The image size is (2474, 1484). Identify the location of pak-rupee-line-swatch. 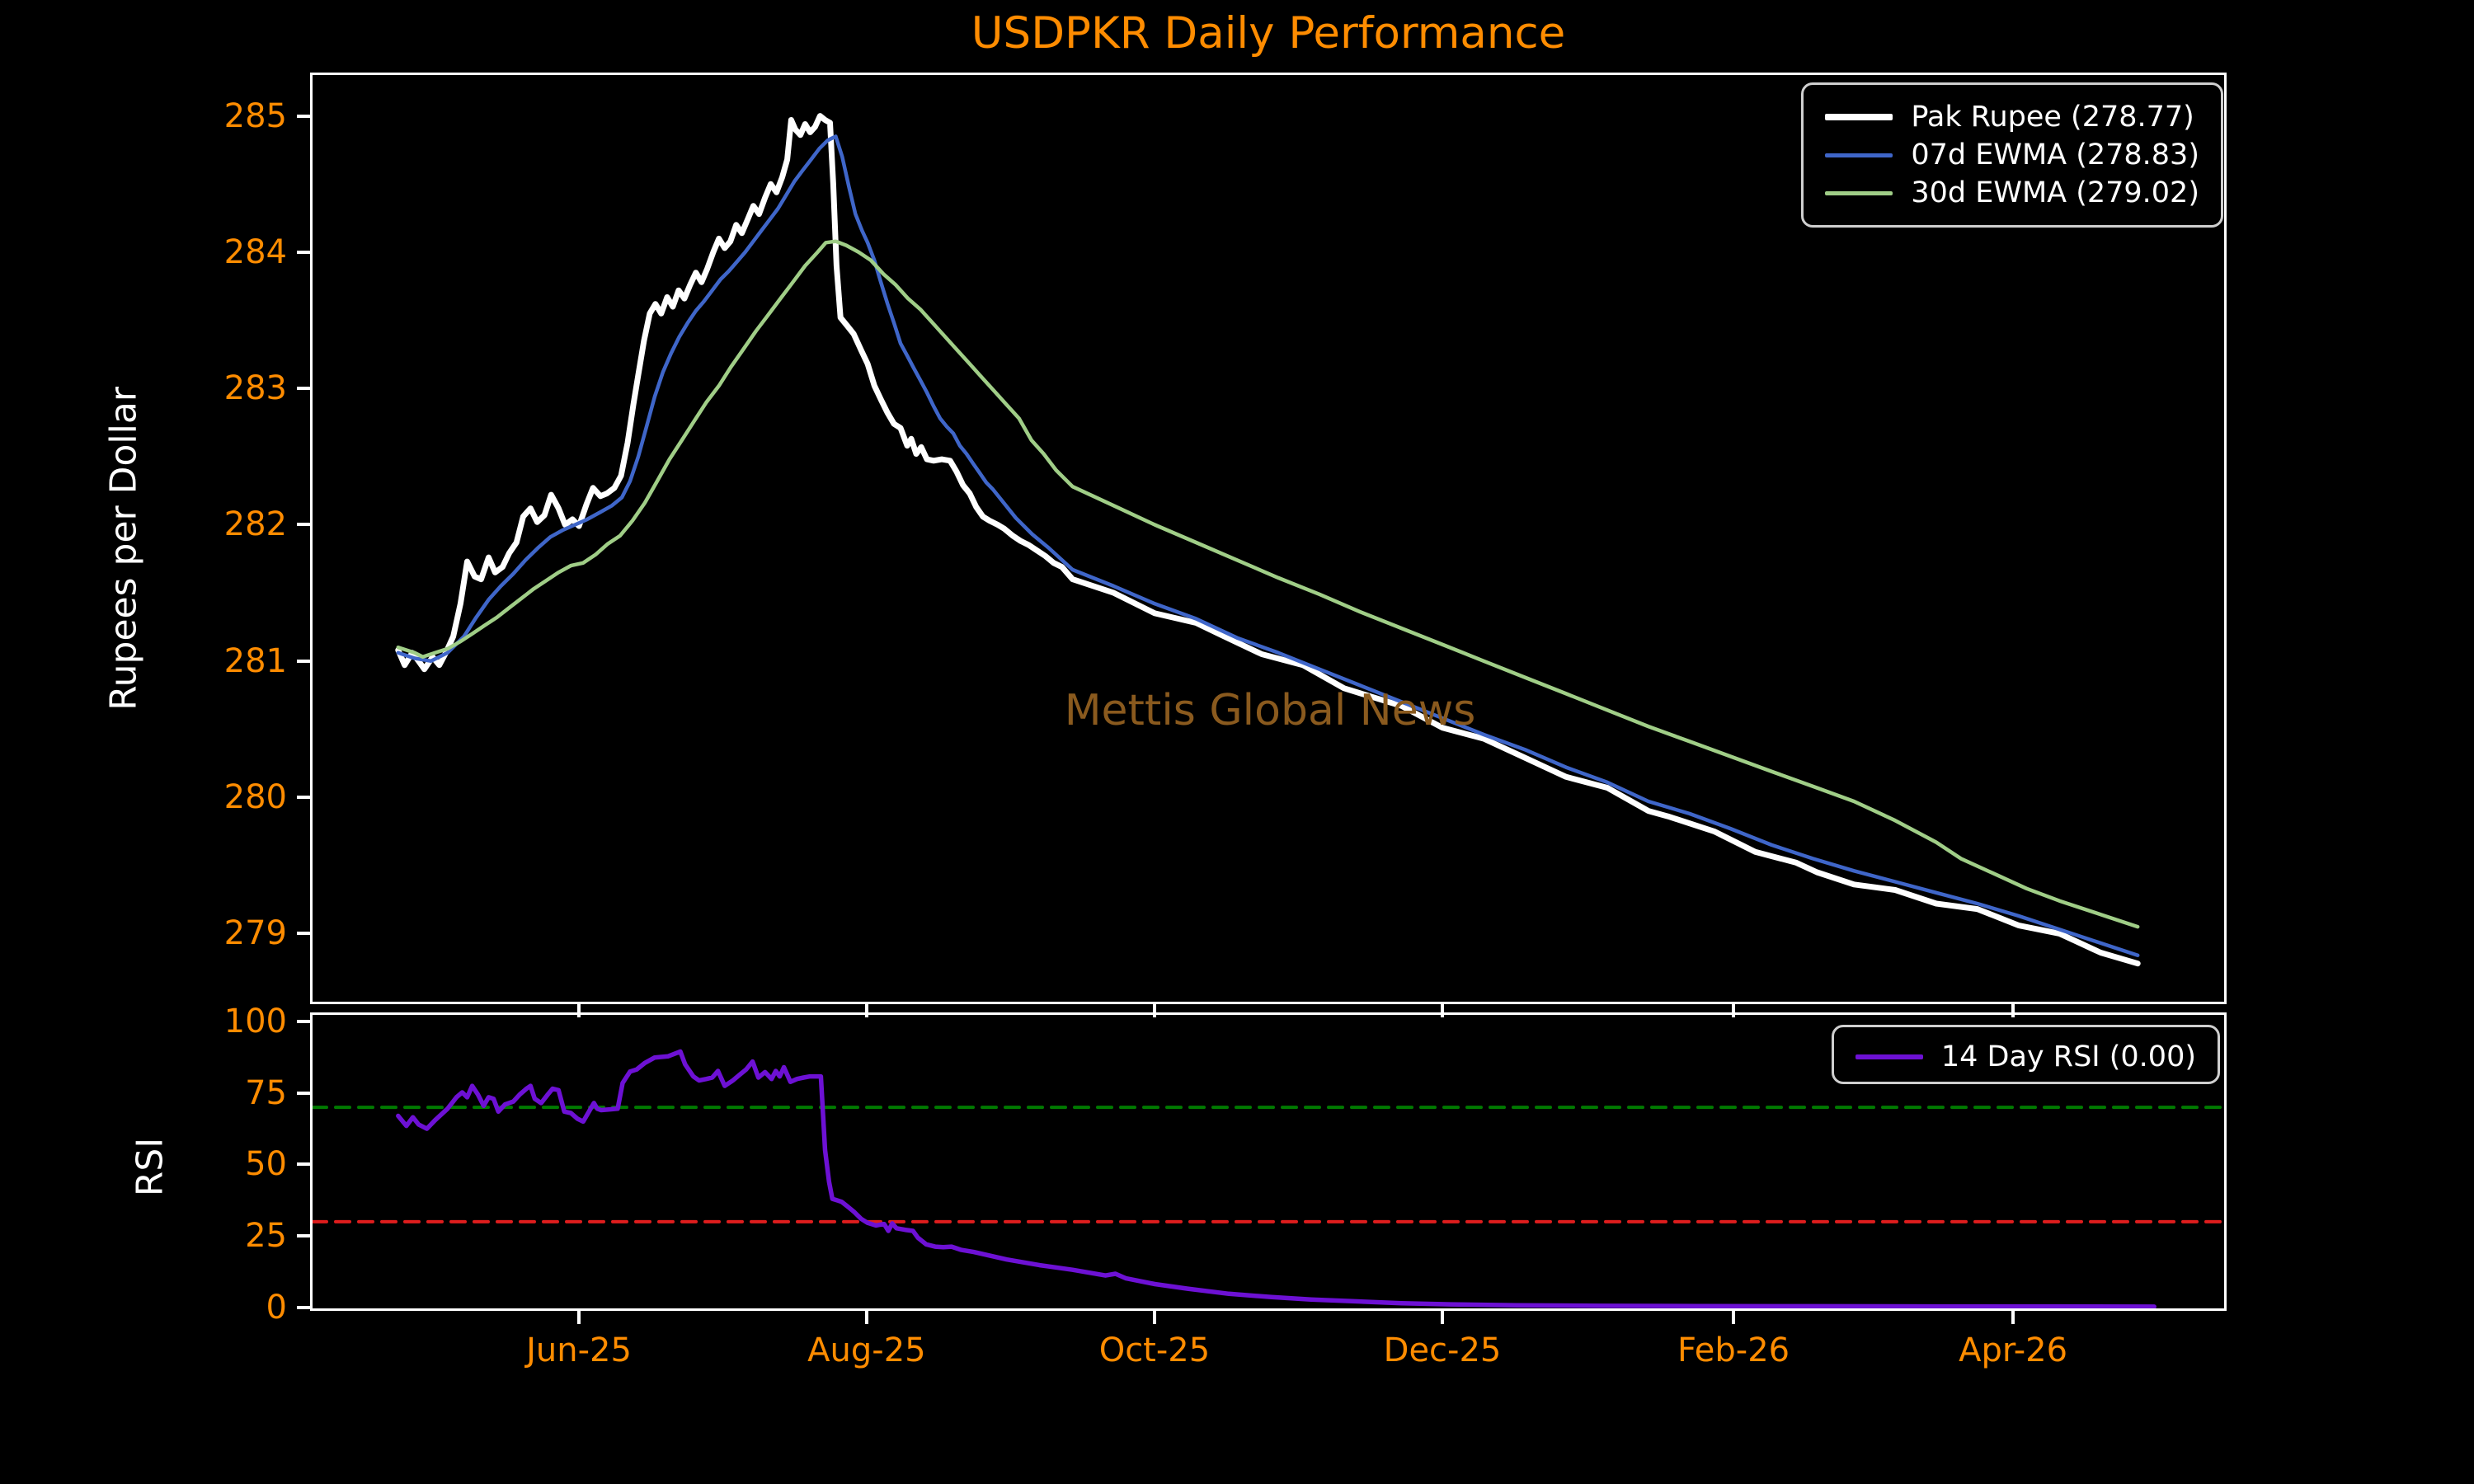
(1859, 117).